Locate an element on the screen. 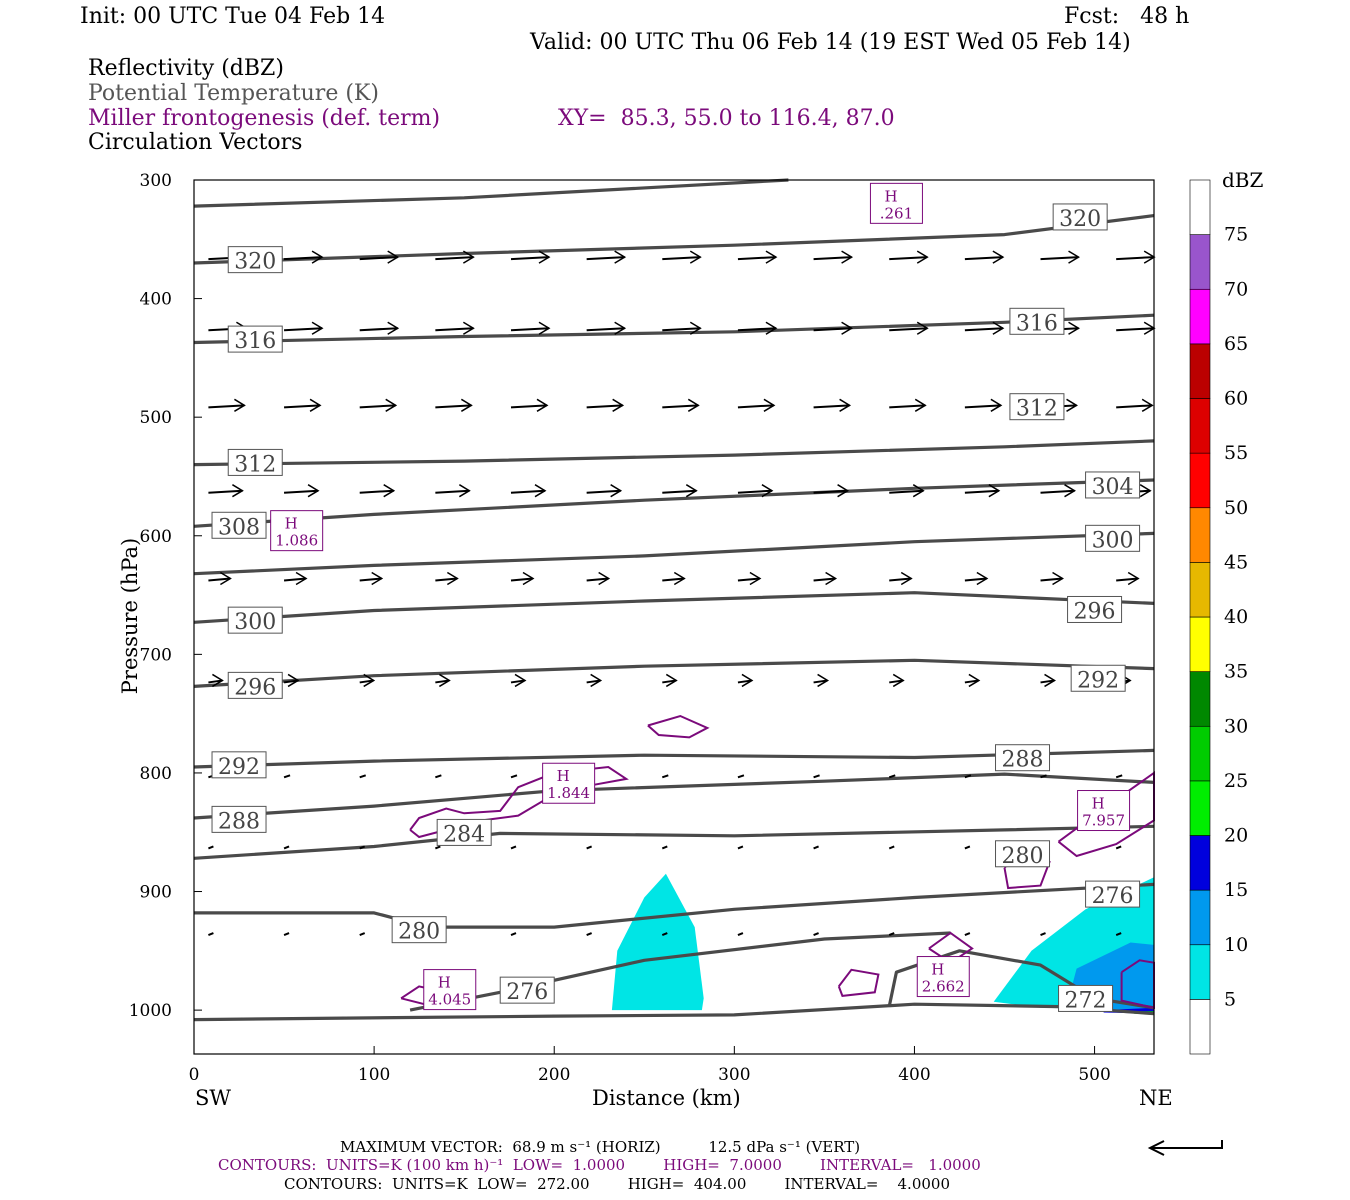 The width and height of the screenshot is (1350, 1200). frontogenesis-max-value: 7.957 is located at coordinates (1103, 821).